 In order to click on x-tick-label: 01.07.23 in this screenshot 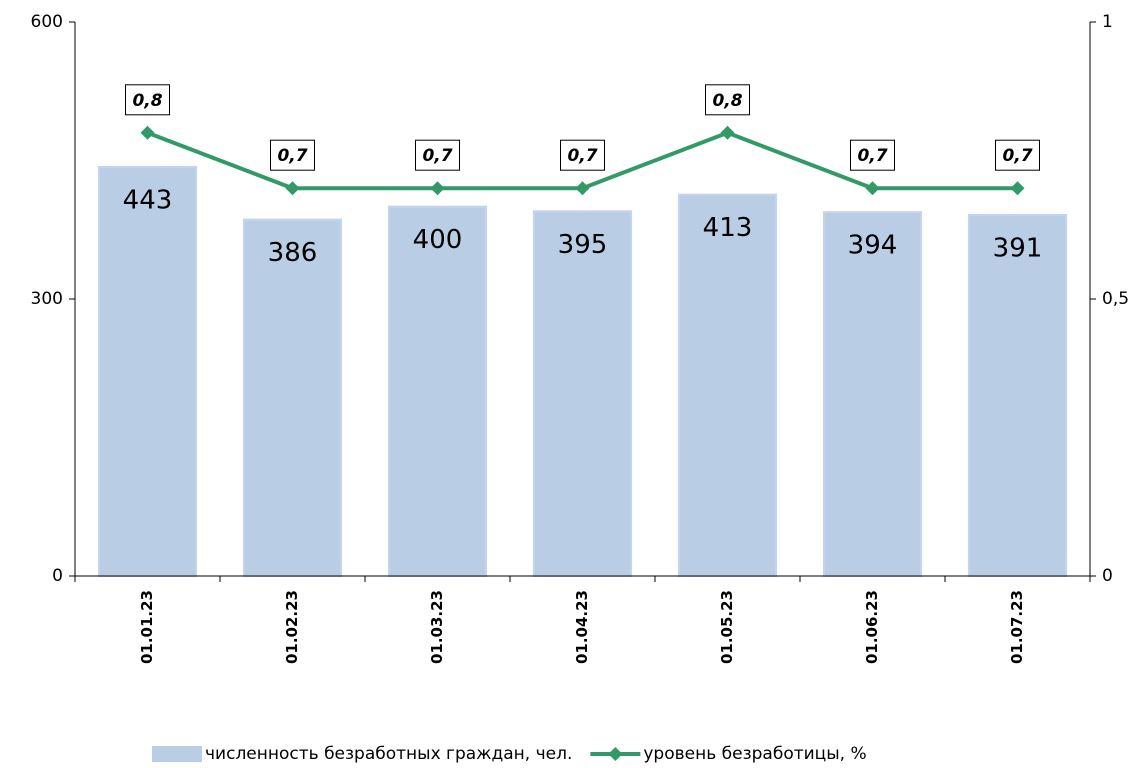, I will do `click(1017, 627)`.